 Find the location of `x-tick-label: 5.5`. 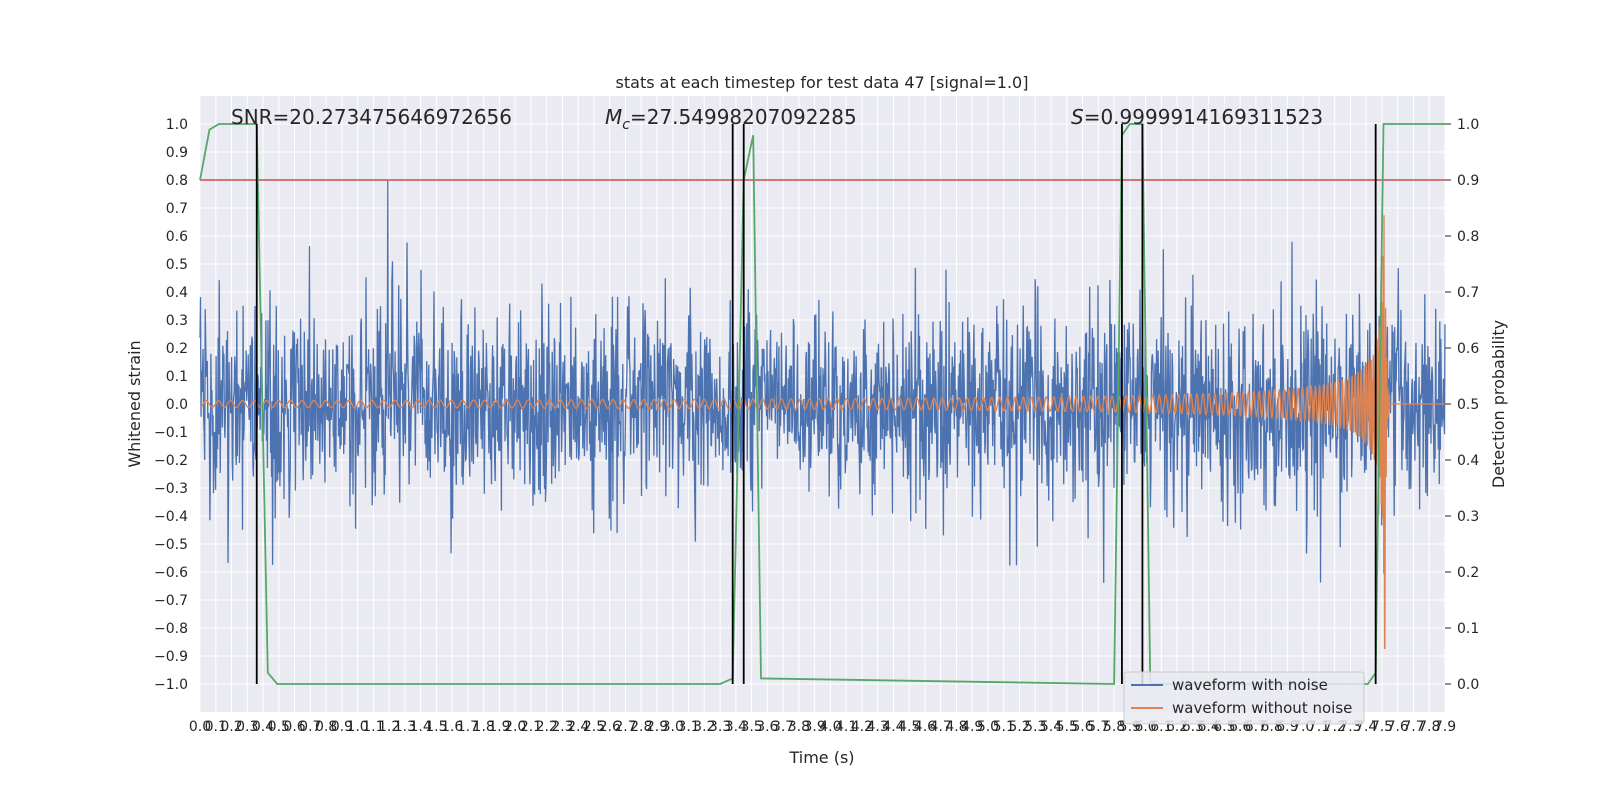

x-tick-label: 5.5 is located at coordinates (1067, 727).